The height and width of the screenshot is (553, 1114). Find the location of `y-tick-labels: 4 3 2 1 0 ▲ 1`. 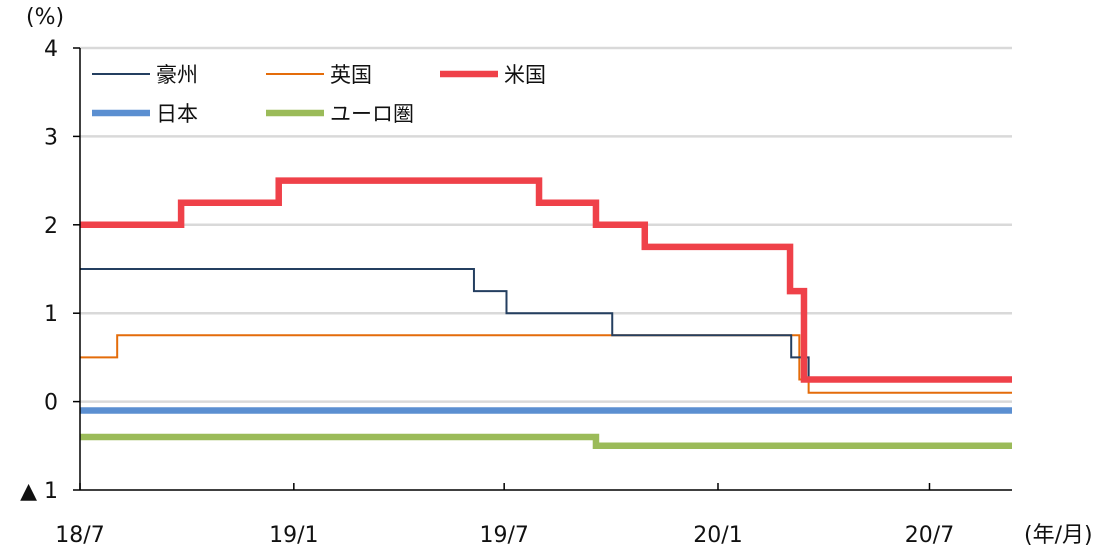

y-tick-labels: 4 3 2 1 0 ▲ 1 is located at coordinates (39, 270).